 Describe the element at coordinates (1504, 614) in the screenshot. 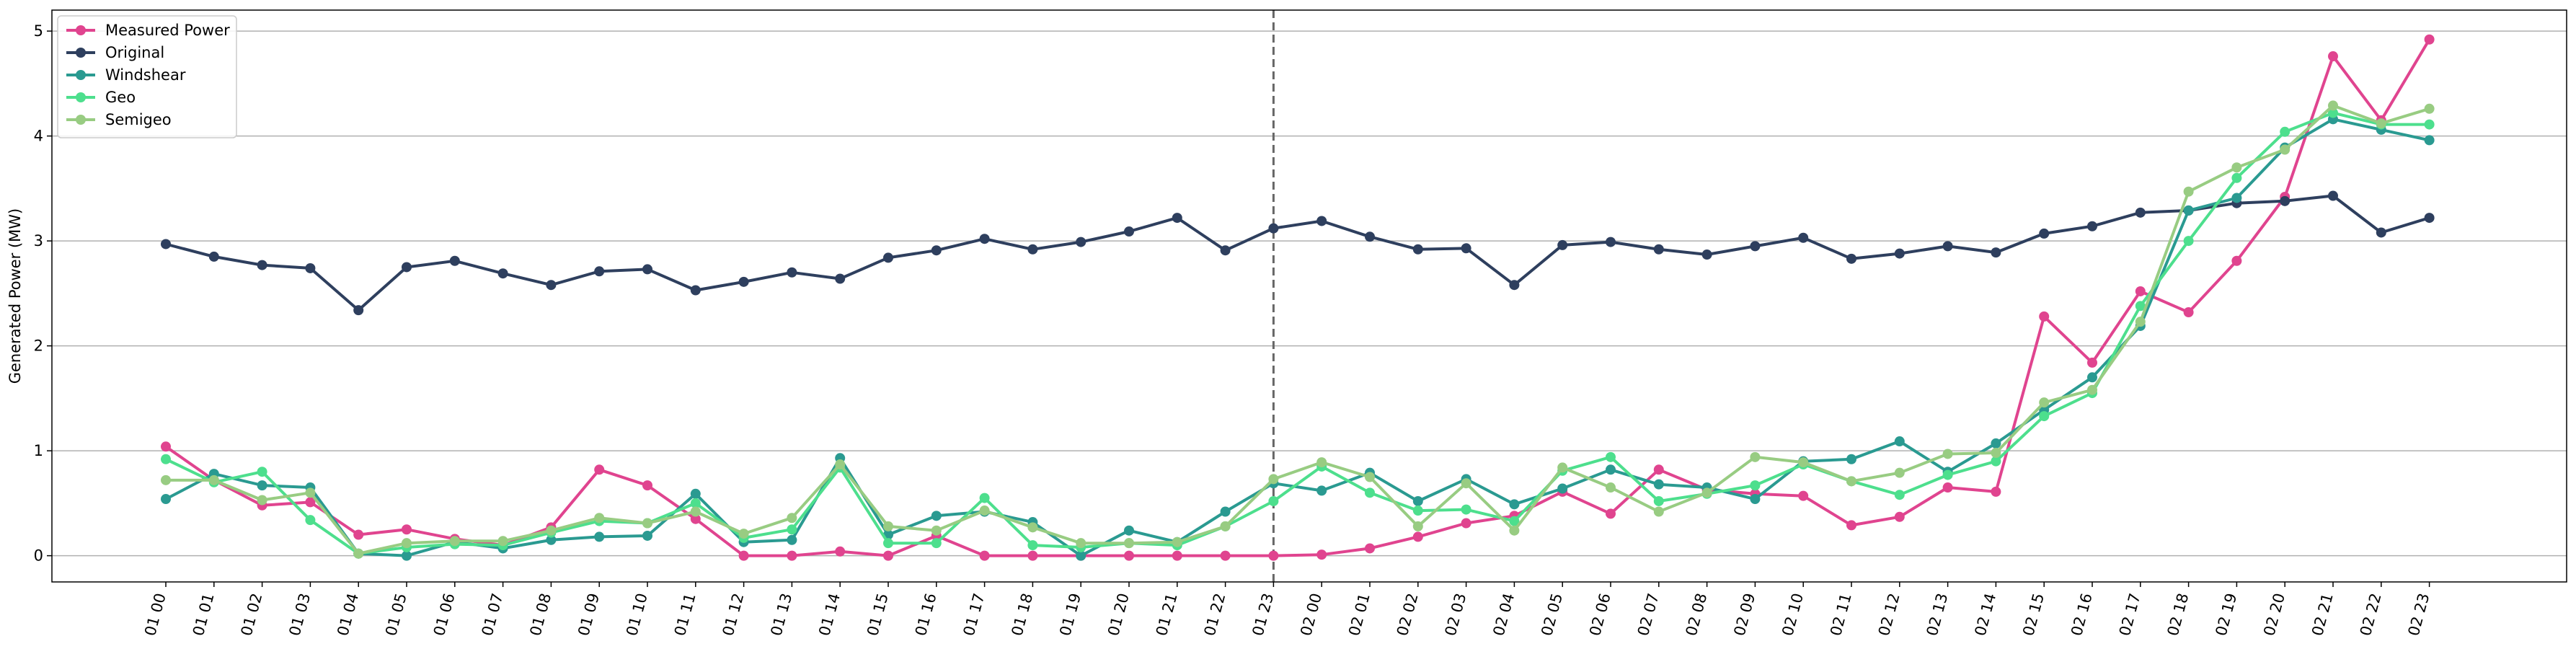

I see `x-tick-label: 02 04` at that location.